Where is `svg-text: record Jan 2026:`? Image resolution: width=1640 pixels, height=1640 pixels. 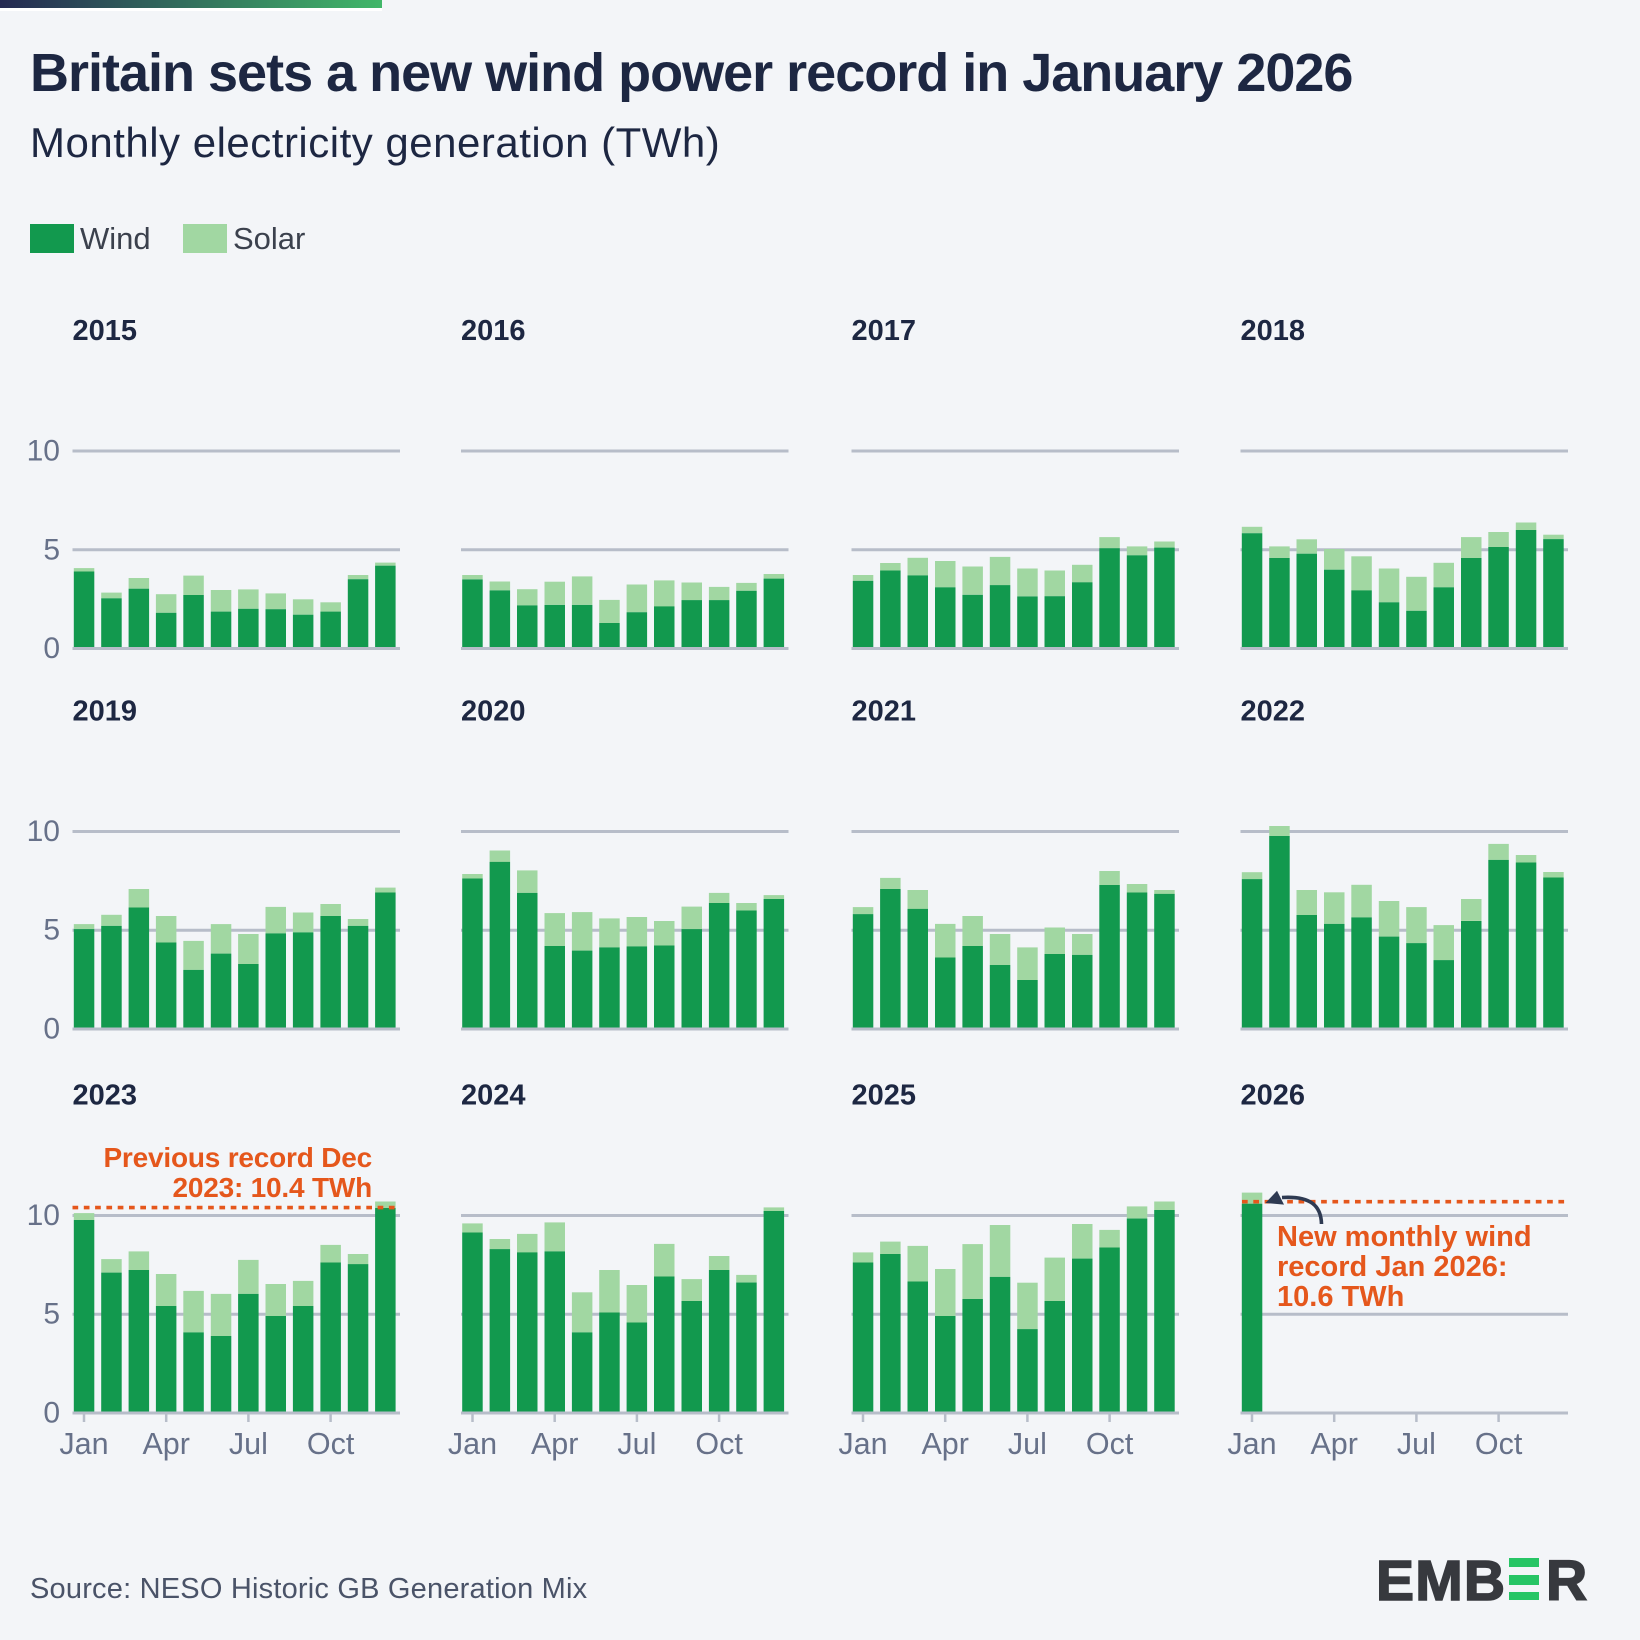
svg-text: record Jan 2026: is located at coordinates (1392, 1267).